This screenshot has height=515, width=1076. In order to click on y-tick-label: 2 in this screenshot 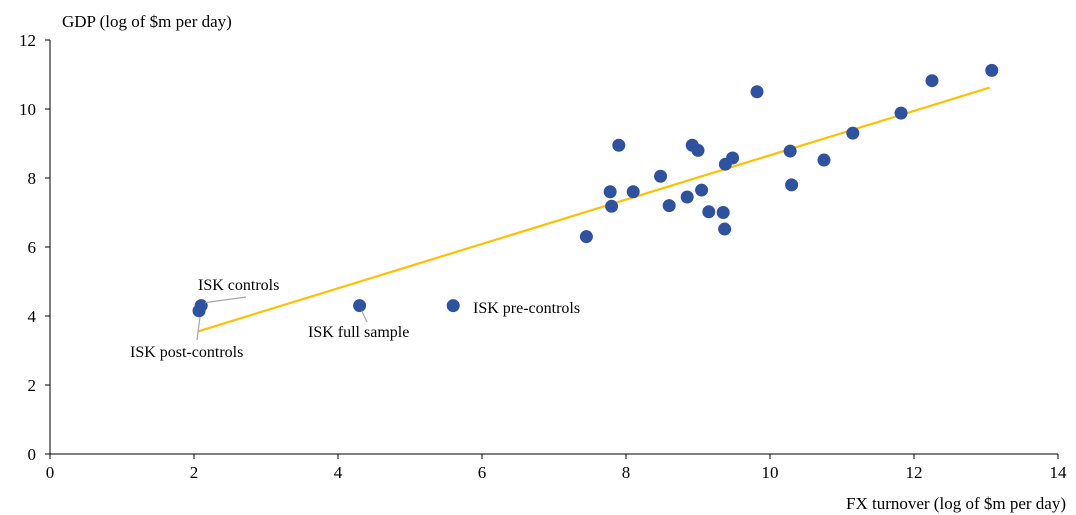, I will do `click(32, 385)`.